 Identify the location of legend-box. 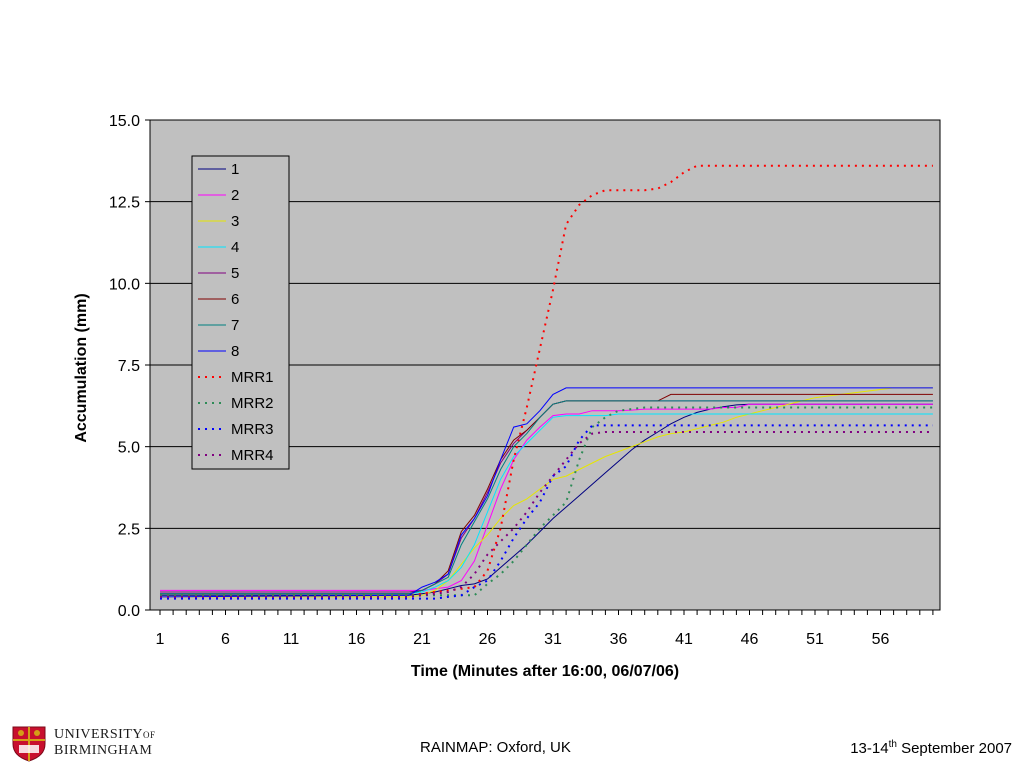
(240, 312).